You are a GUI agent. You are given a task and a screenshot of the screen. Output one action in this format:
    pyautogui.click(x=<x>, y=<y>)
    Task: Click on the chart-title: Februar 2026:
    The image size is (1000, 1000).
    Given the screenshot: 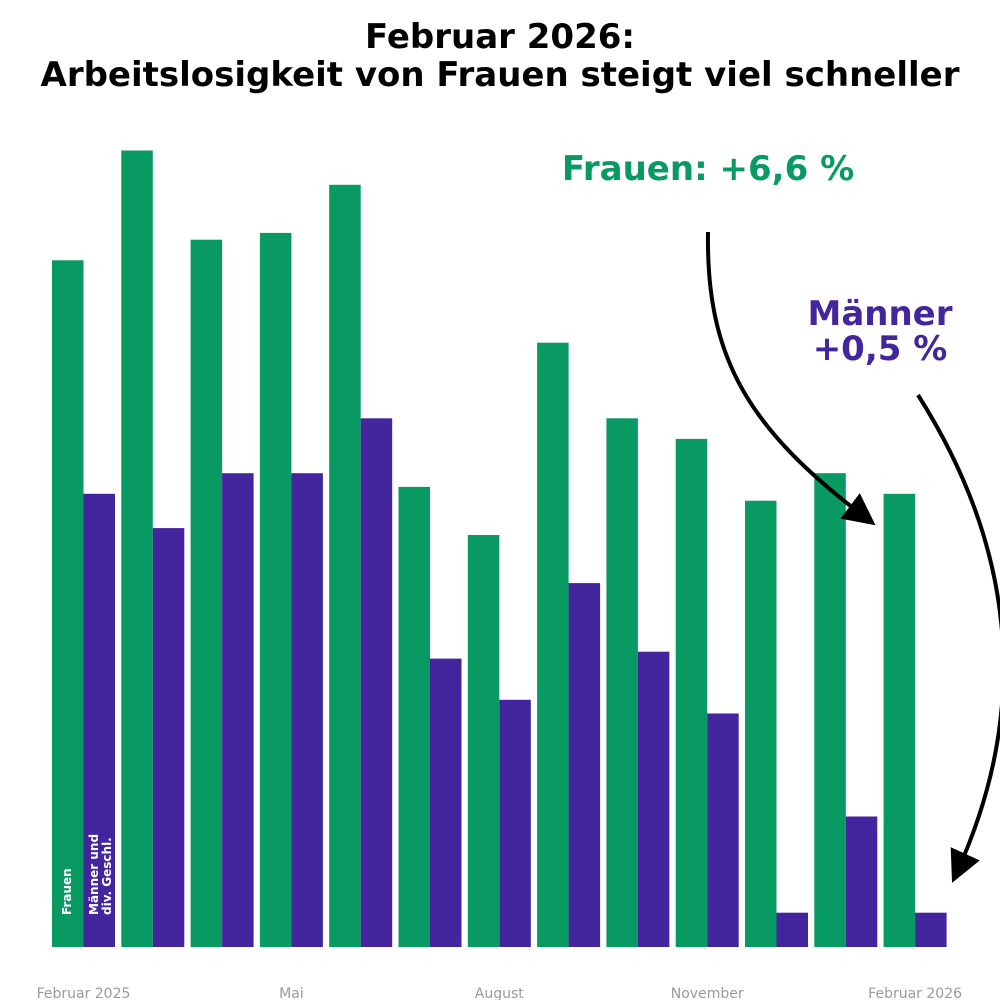 What is the action you would take?
    pyautogui.click(x=500, y=37)
    